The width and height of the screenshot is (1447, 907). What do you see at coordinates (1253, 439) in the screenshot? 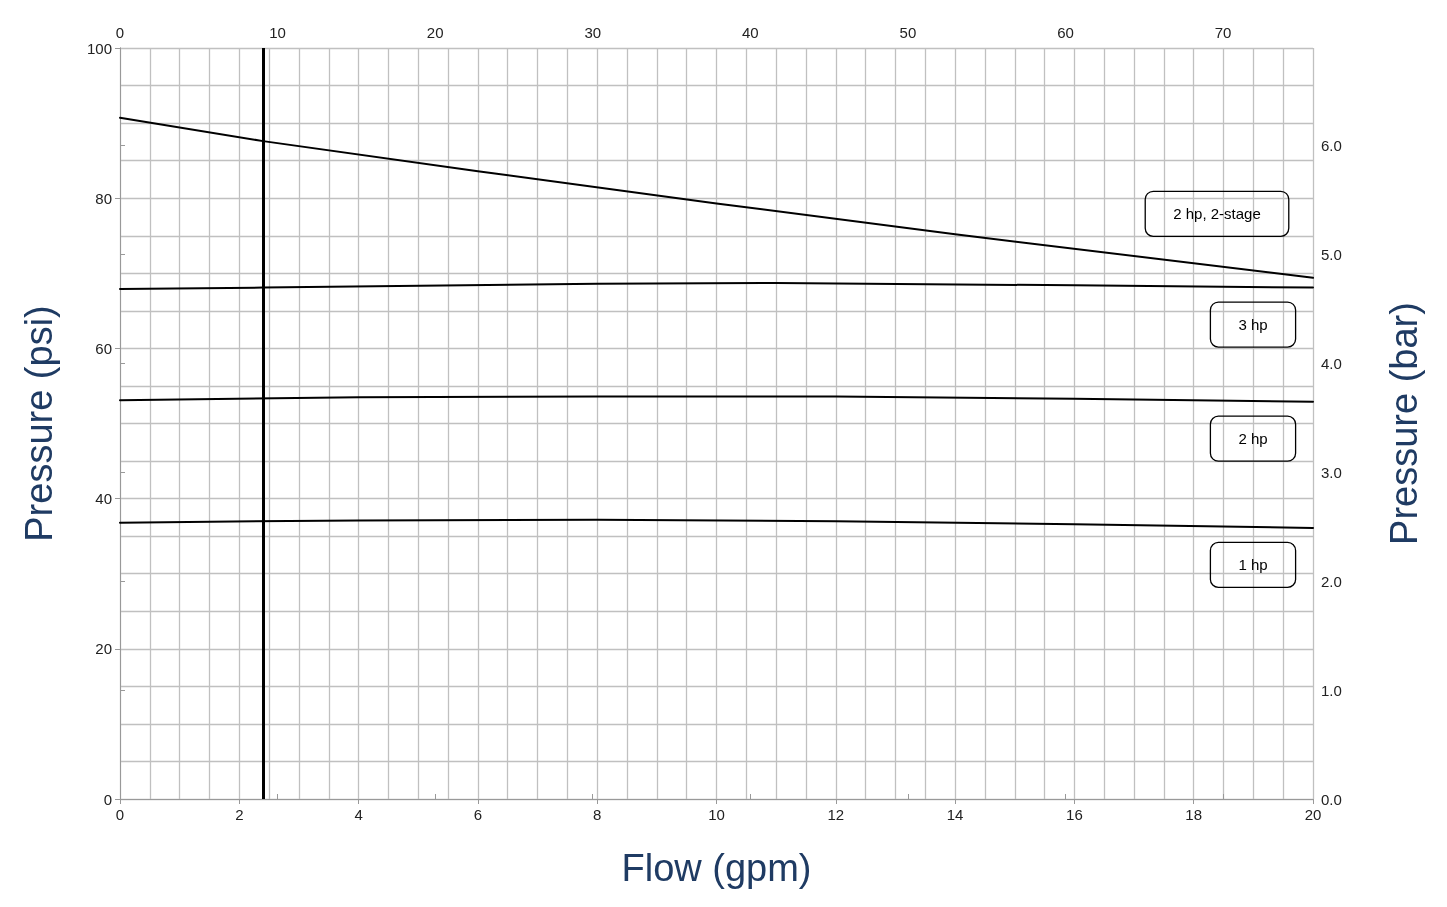
I see `series-label: 2 hp` at bounding box center [1253, 439].